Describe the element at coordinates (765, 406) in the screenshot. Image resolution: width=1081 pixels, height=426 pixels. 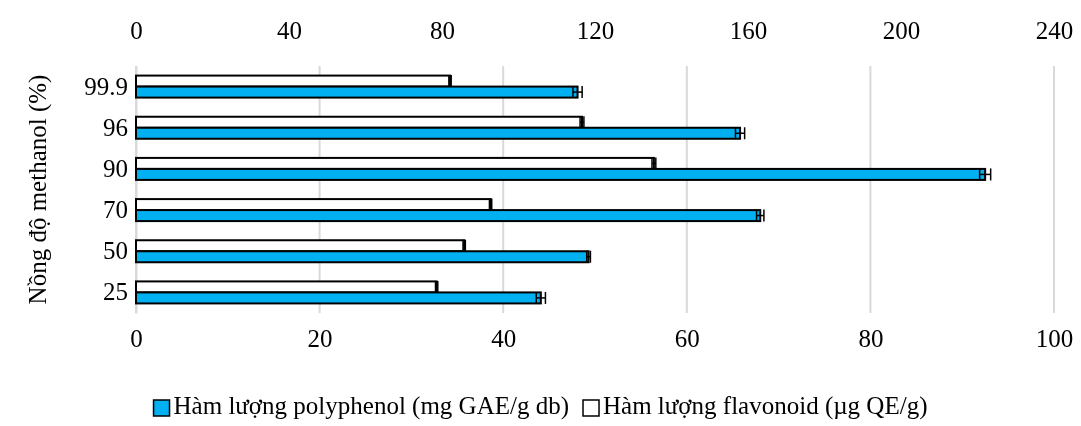
I see `legend-label: Hàm lượng flavonoid (µg QE/g)` at that location.